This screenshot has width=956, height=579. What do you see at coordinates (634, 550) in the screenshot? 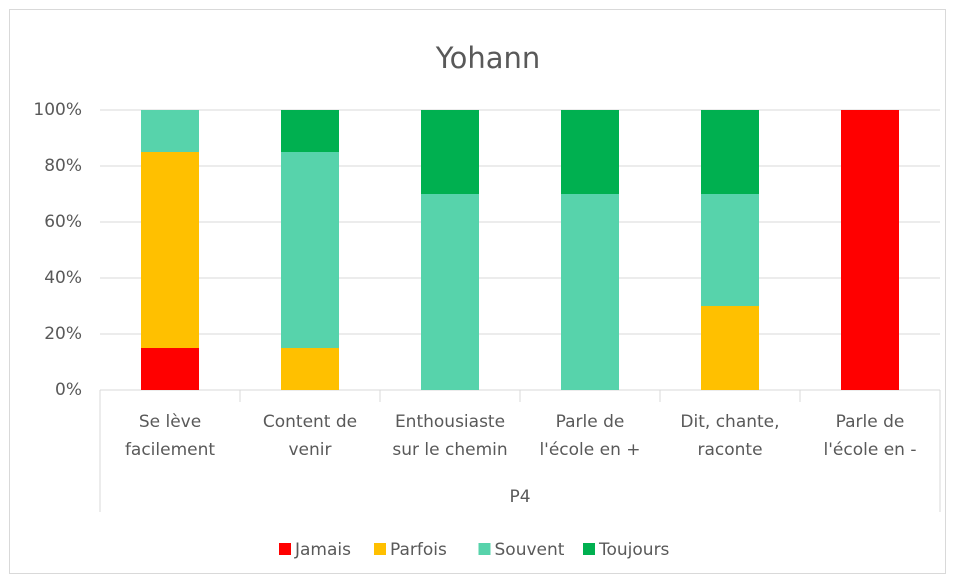
I see `legend-label: Toujours` at bounding box center [634, 550].